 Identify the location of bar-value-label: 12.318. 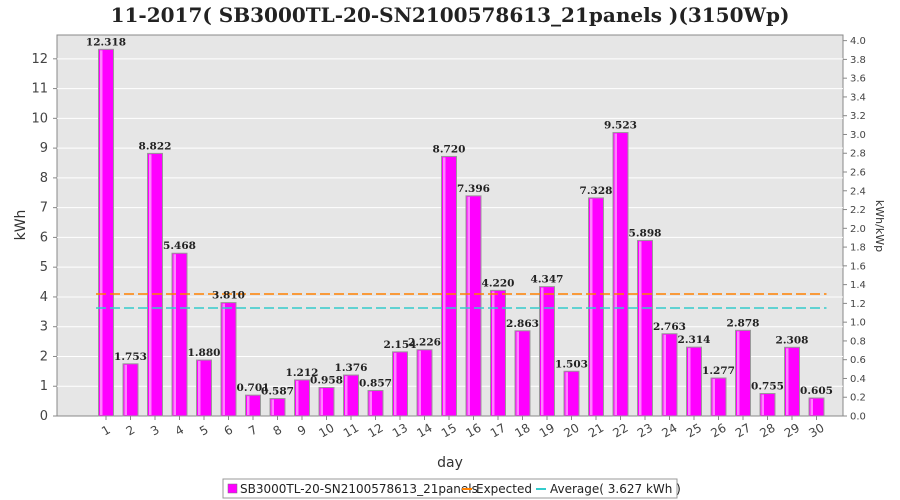
(106, 42).